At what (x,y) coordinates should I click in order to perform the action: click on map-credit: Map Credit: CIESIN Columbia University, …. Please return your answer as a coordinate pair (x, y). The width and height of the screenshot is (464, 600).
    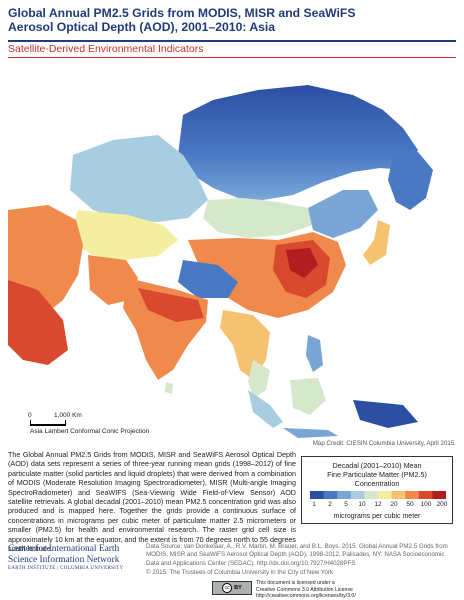
    Looking at the image, I should click on (384, 443).